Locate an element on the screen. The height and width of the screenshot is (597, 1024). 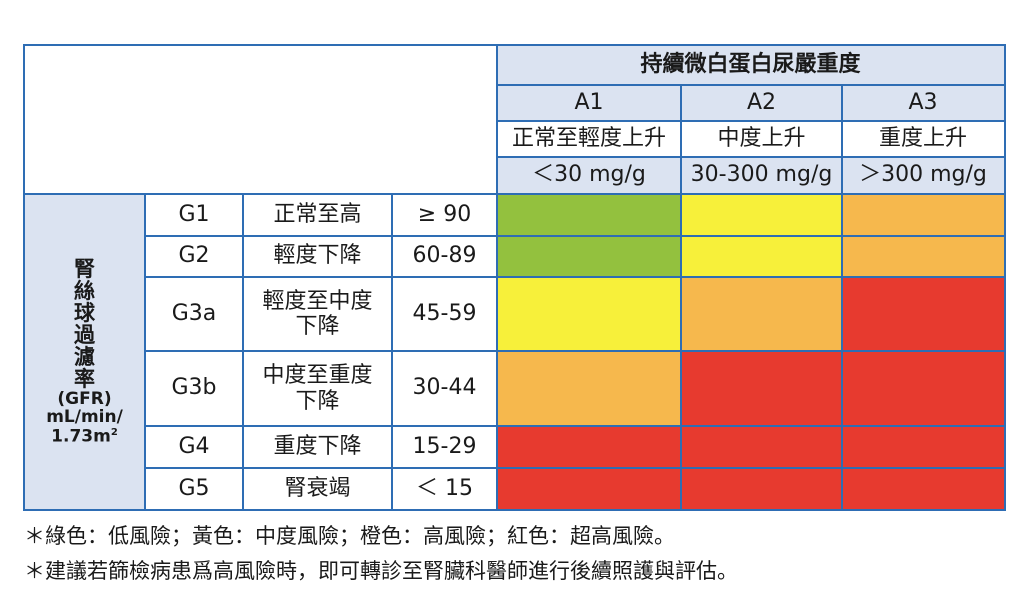
border-stage is located at coordinates (243, 352).